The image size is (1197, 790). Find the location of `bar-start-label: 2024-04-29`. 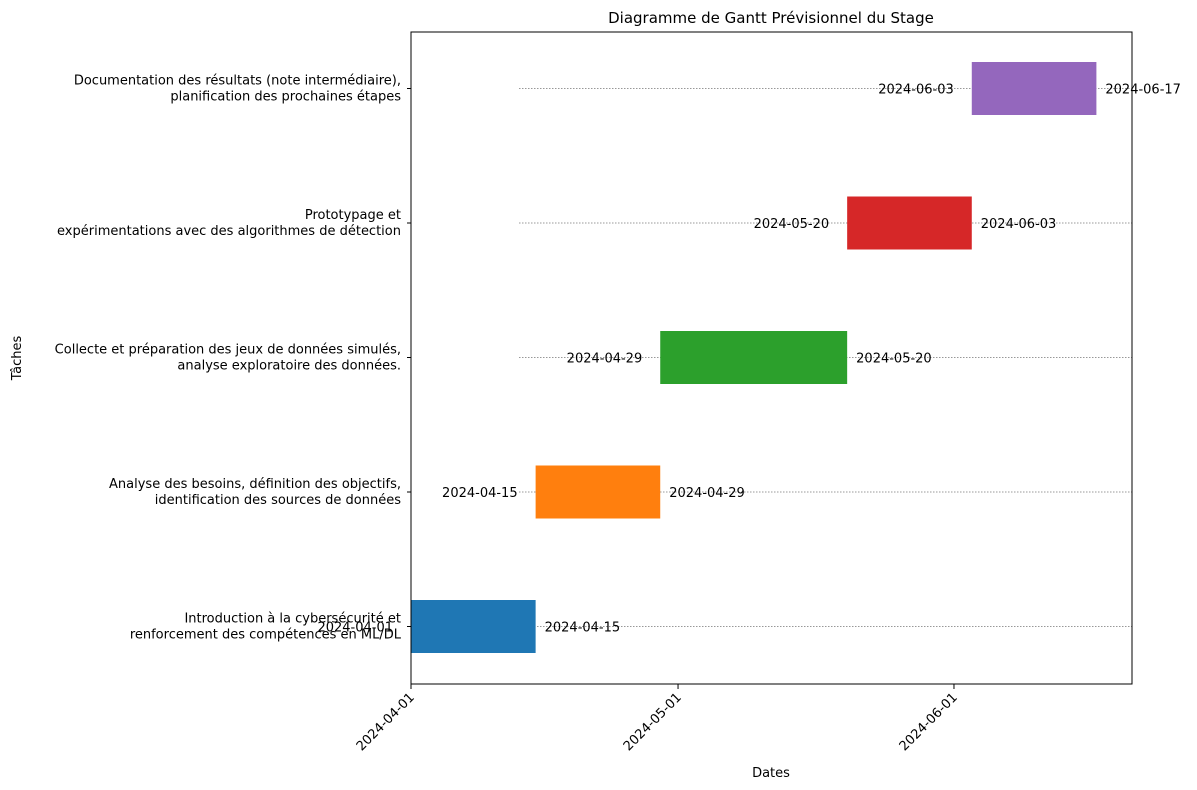

bar-start-label: 2024-04-29 is located at coordinates (605, 359).